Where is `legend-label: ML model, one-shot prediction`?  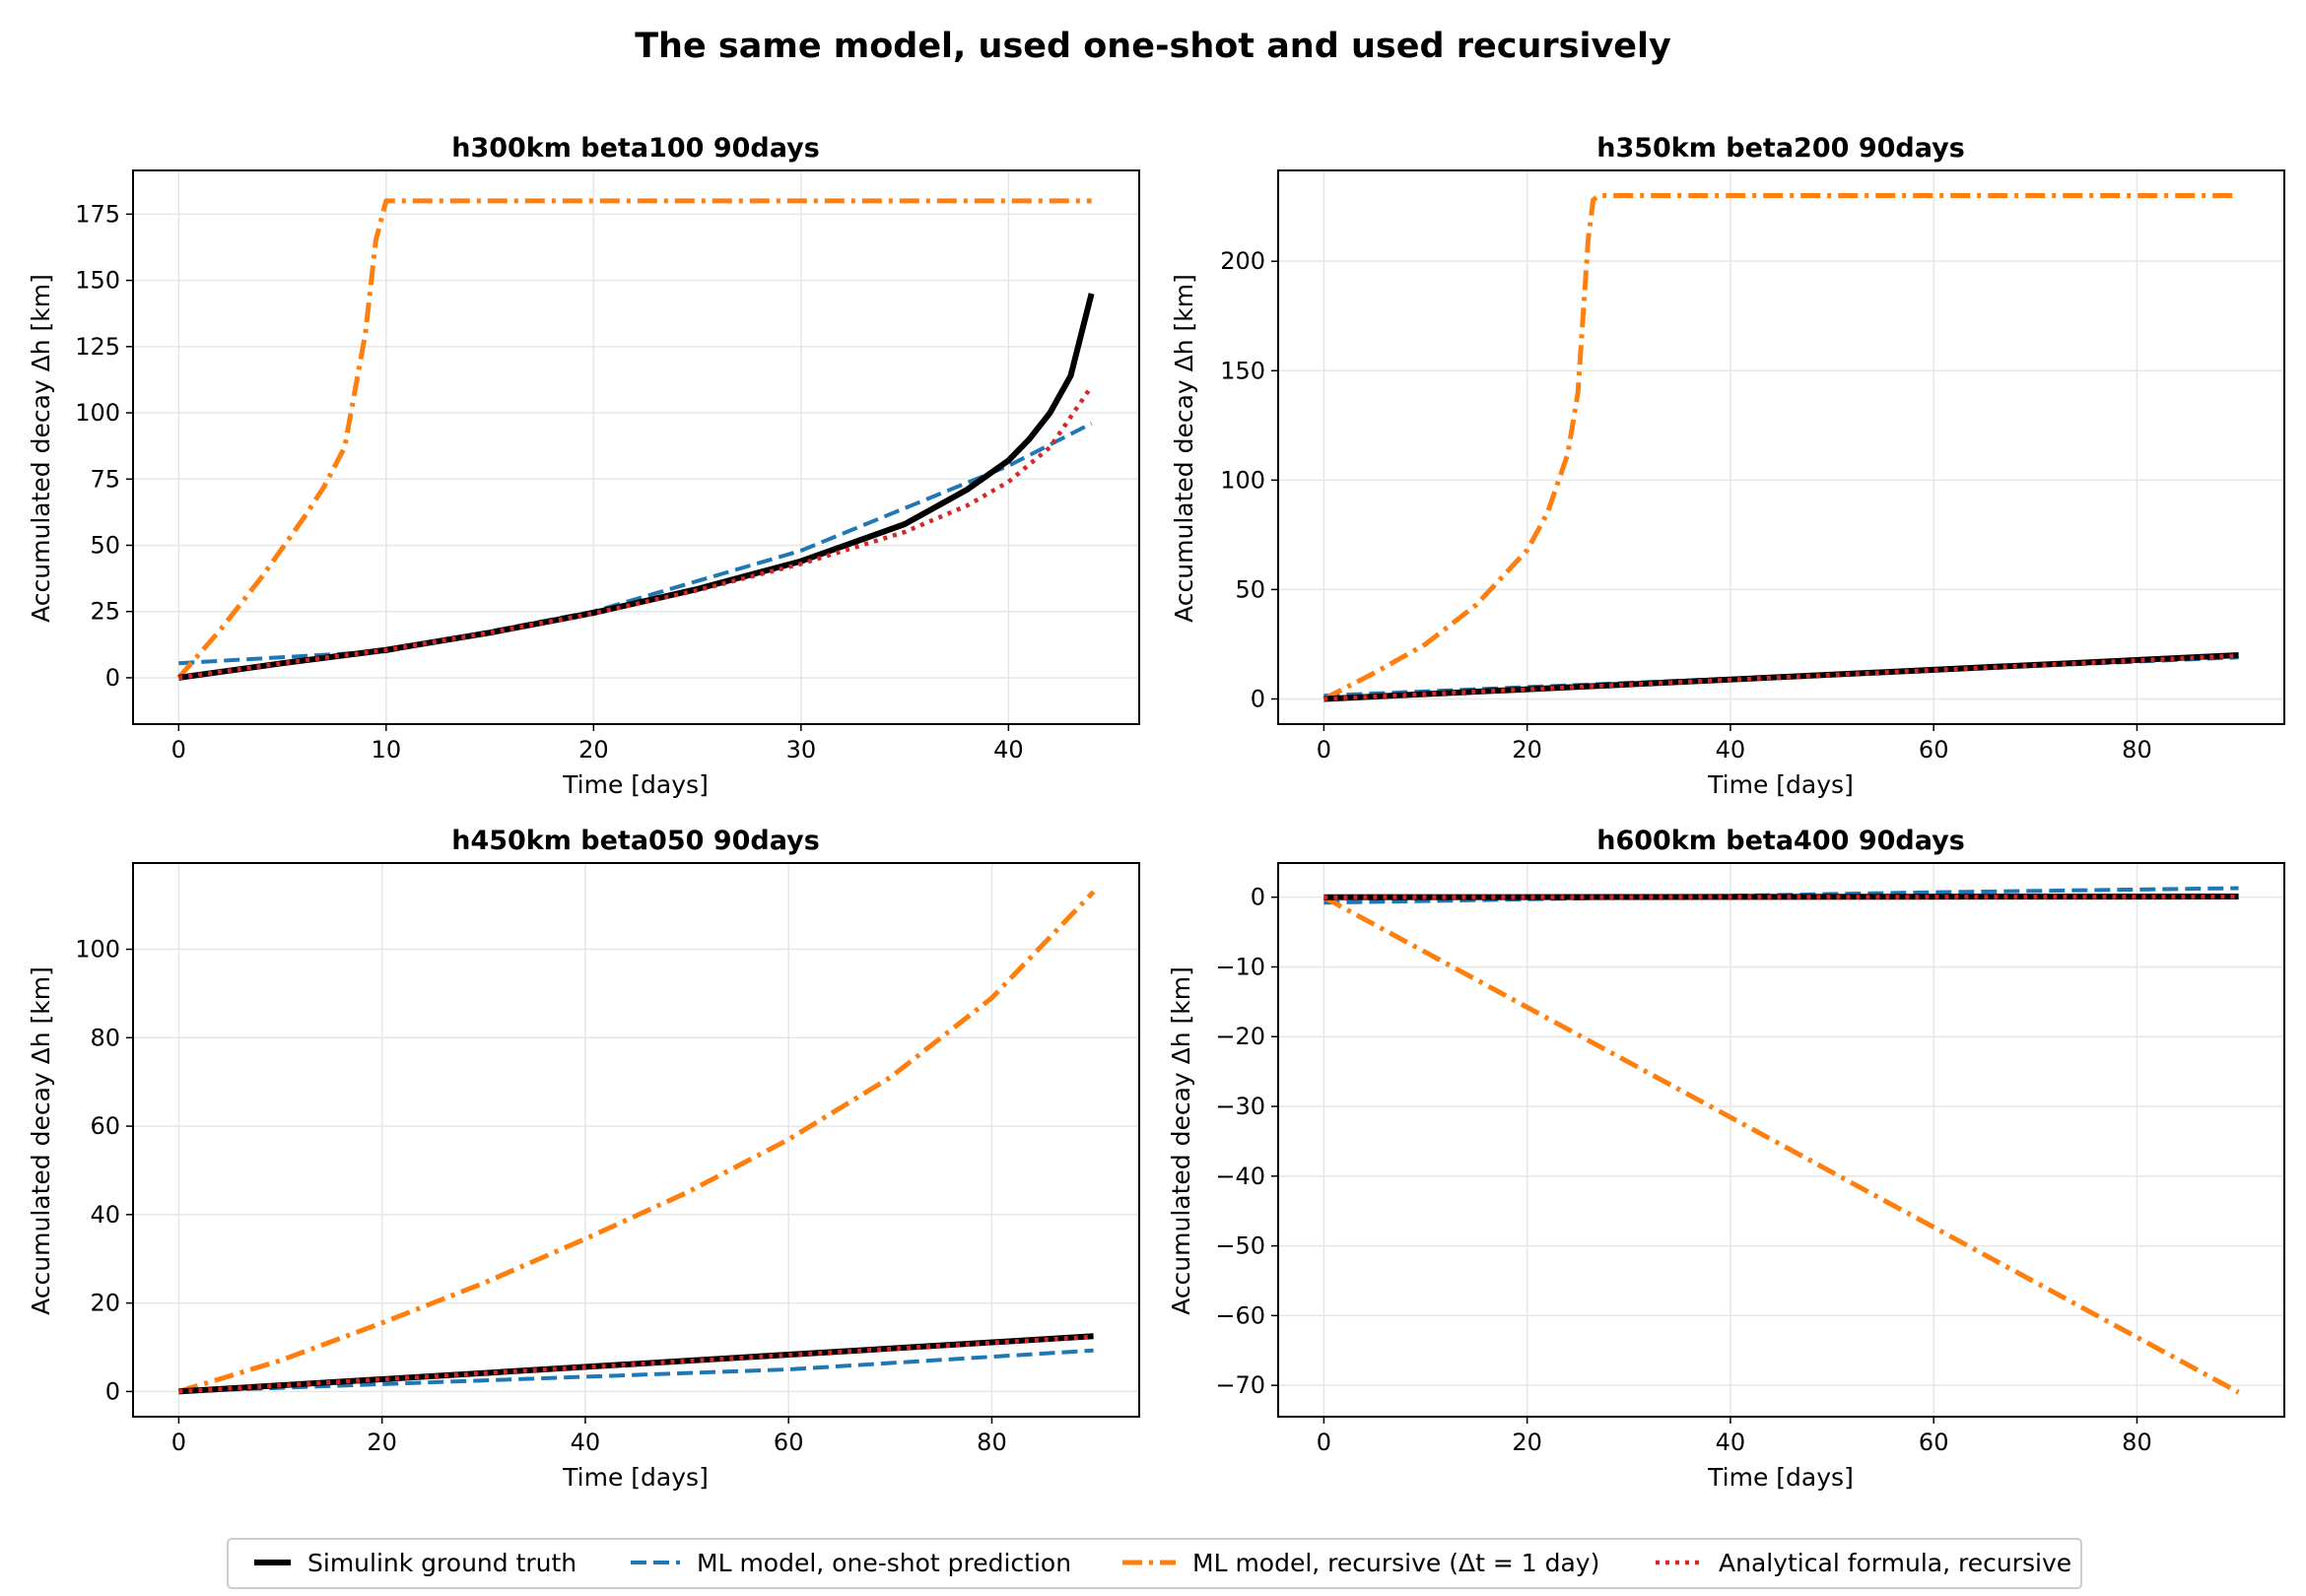
legend-label: ML model, one-shot prediction is located at coordinates (884, 1563).